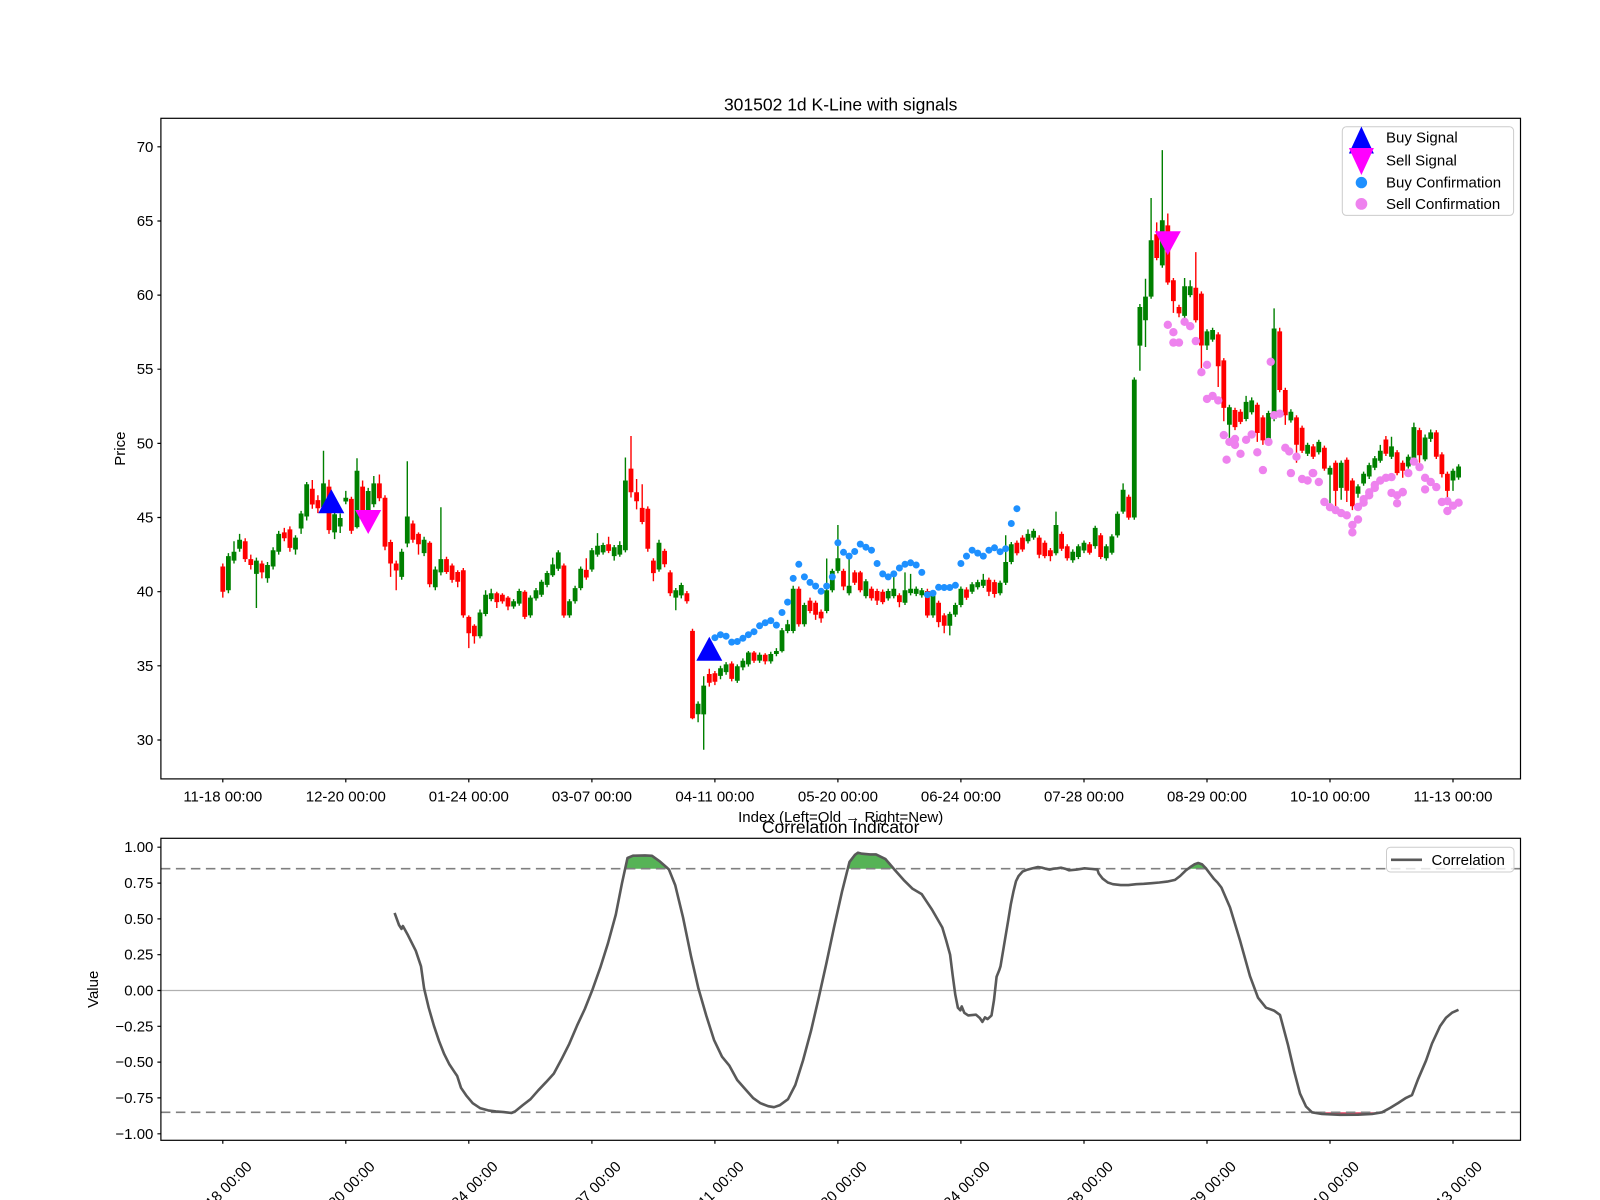 The width and height of the screenshot is (1600, 1200). I want to click on svg-text: 08-29 00:00, so click(1207, 796).